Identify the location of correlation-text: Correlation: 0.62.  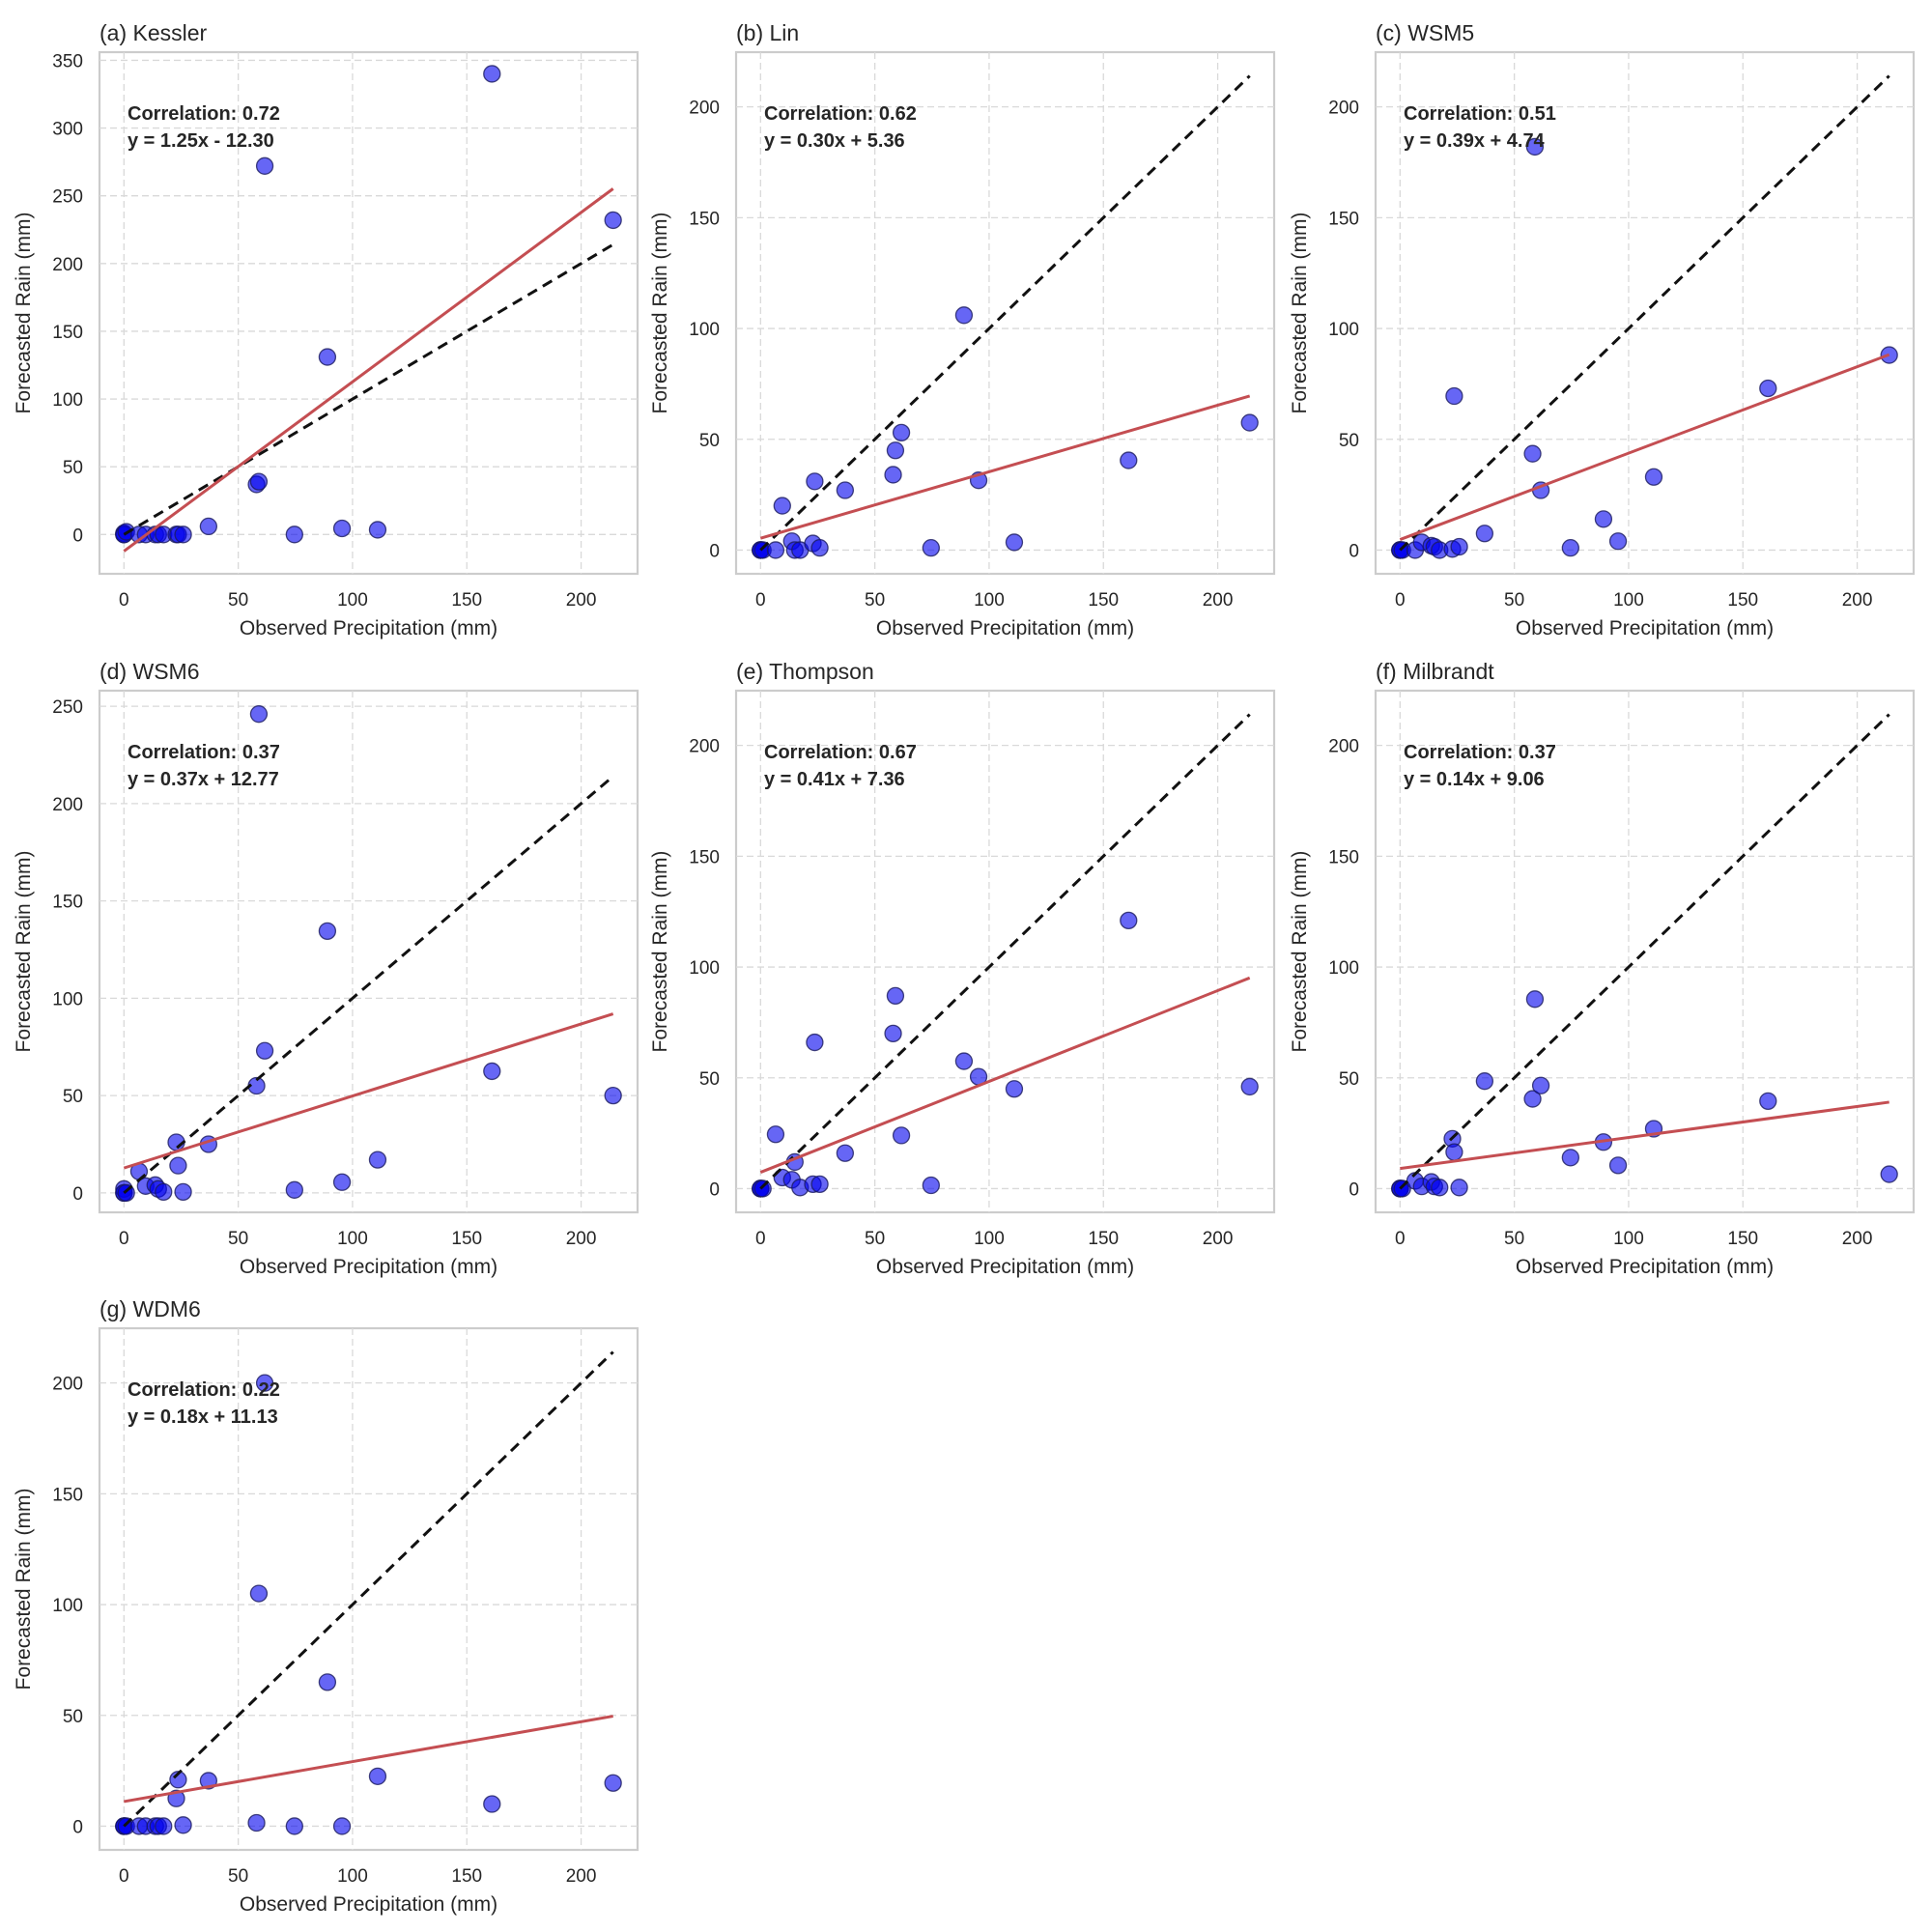
(840, 114).